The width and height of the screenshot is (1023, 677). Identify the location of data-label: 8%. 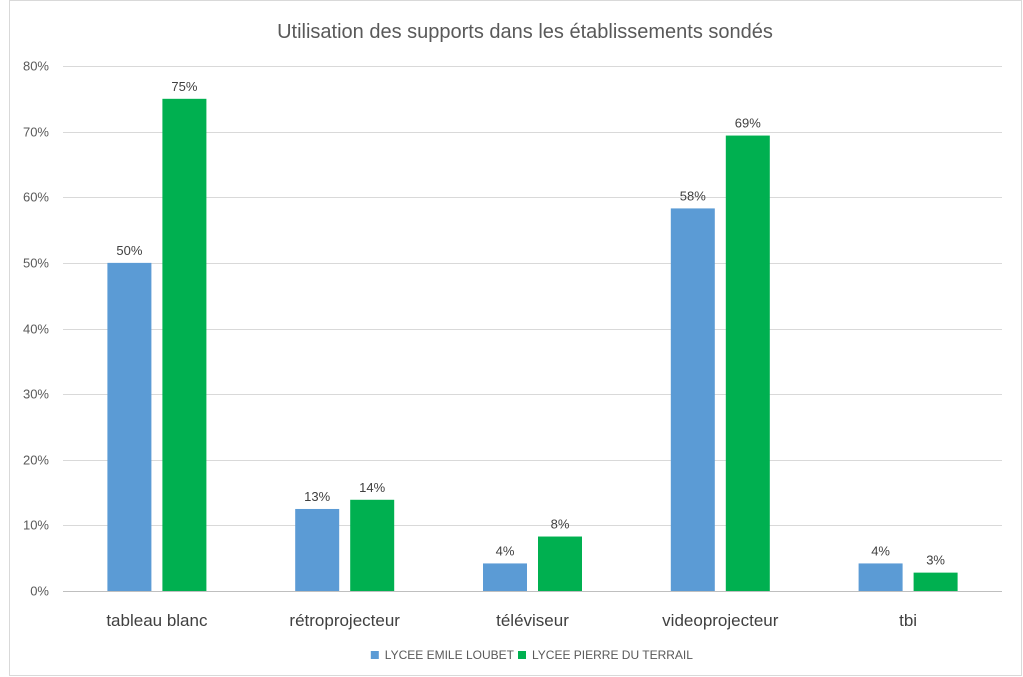
(560, 524).